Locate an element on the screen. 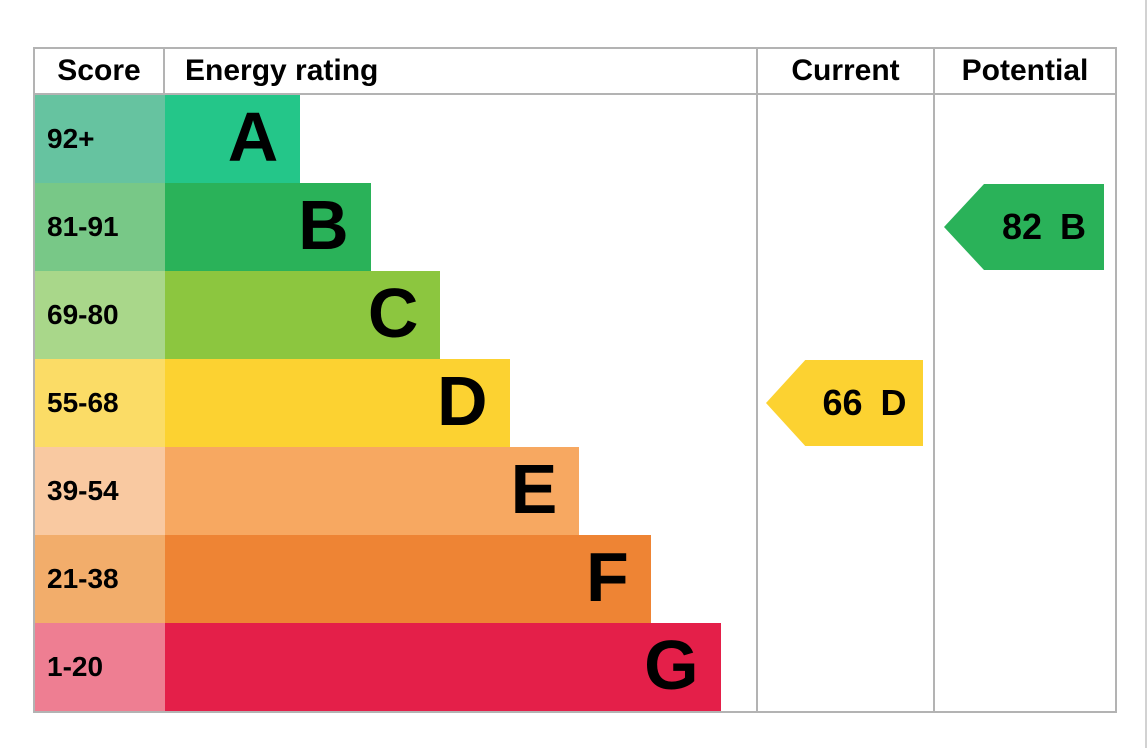 The image size is (1148, 748). band-bar-b: B is located at coordinates (268, 227).